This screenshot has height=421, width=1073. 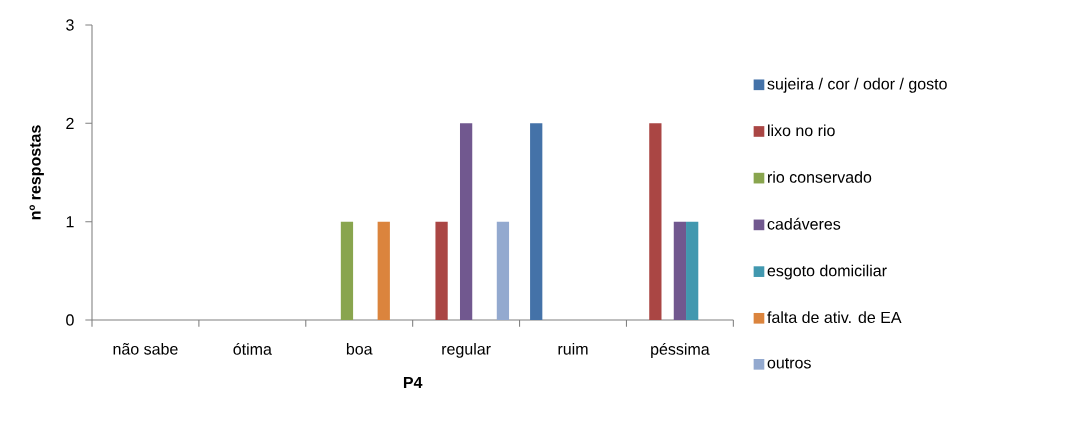 I want to click on legend-label: lixo no rio, so click(x=801, y=130).